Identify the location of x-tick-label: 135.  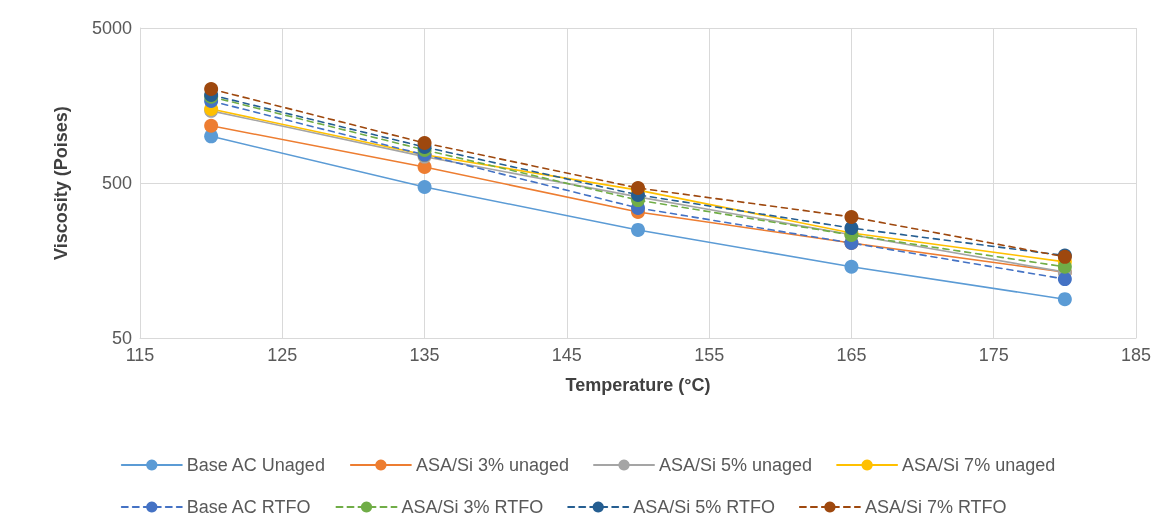
(424, 355).